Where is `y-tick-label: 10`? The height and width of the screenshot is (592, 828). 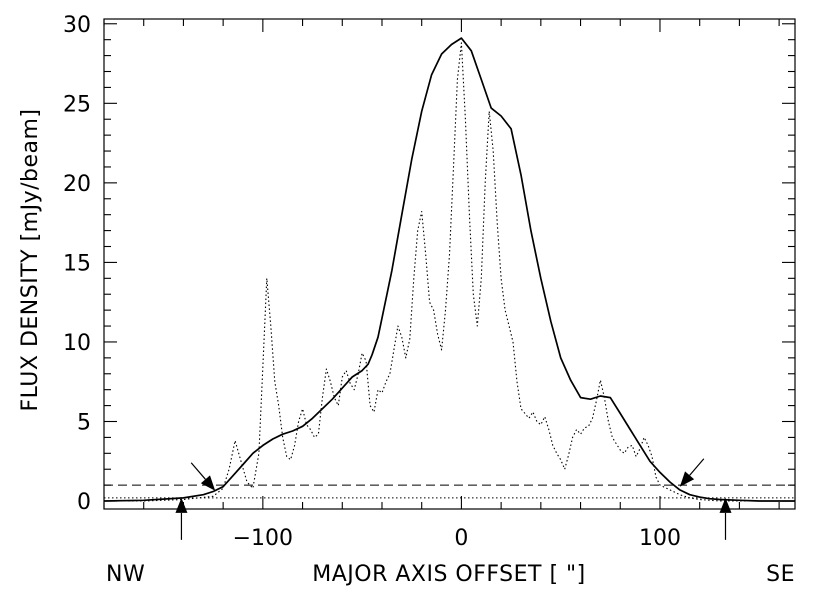
y-tick-label: 10 is located at coordinates (77, 343).